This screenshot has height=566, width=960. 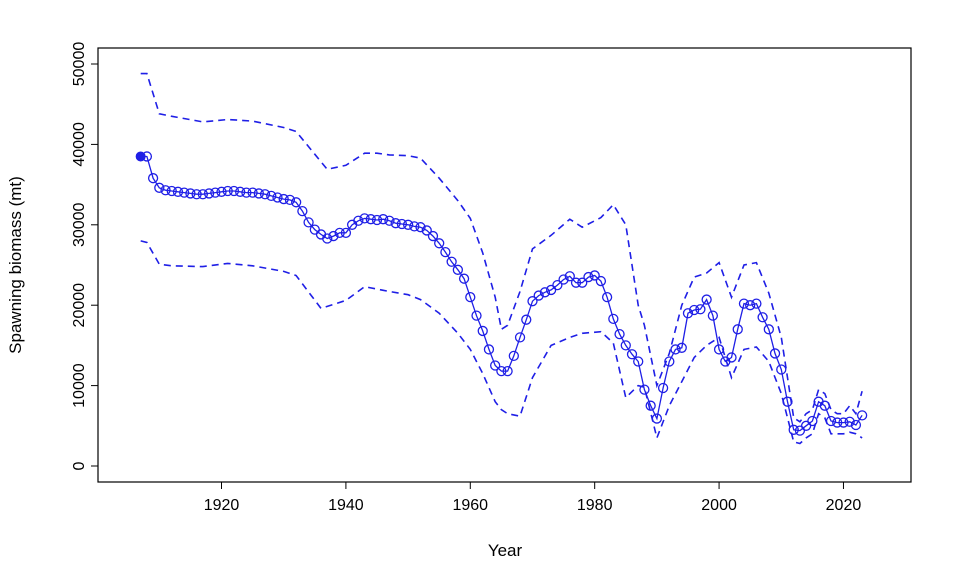 I want to click on x-tick-label: 1960, so click(x=470, y=505).